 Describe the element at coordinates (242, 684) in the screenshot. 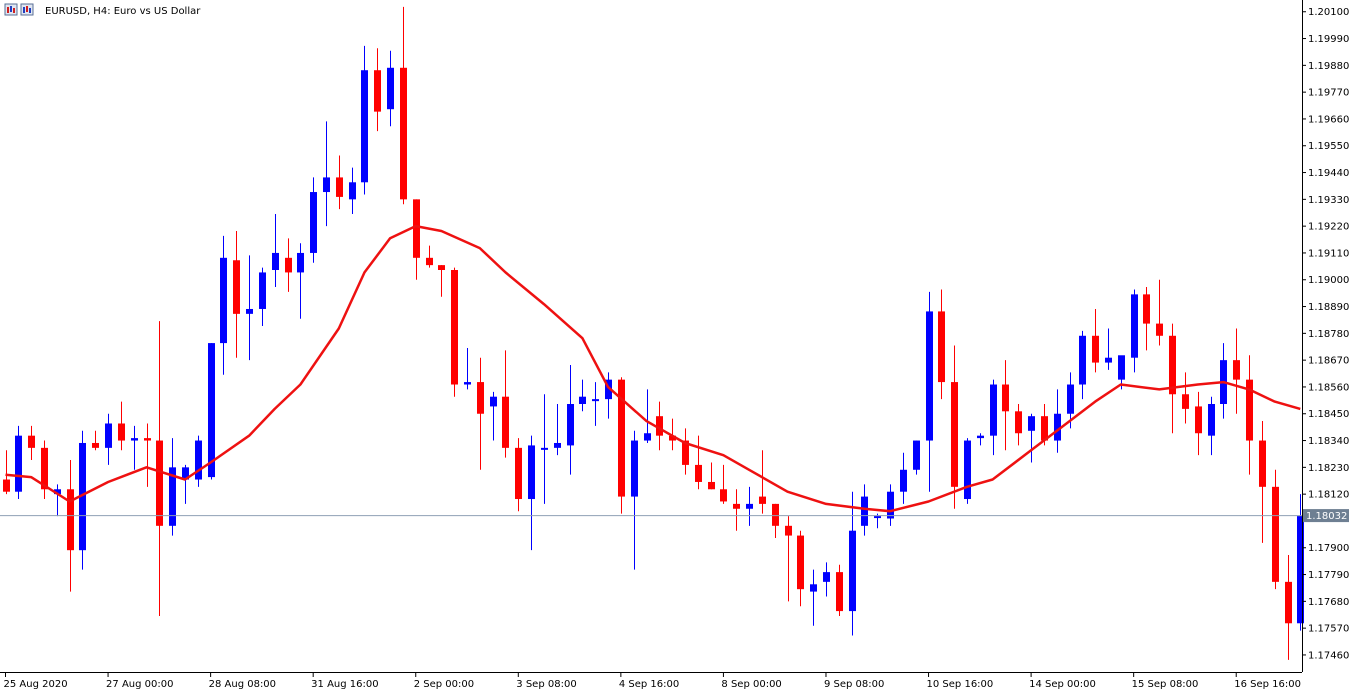

I see `time-tick-label: 28 Aug 08:00` at that location.